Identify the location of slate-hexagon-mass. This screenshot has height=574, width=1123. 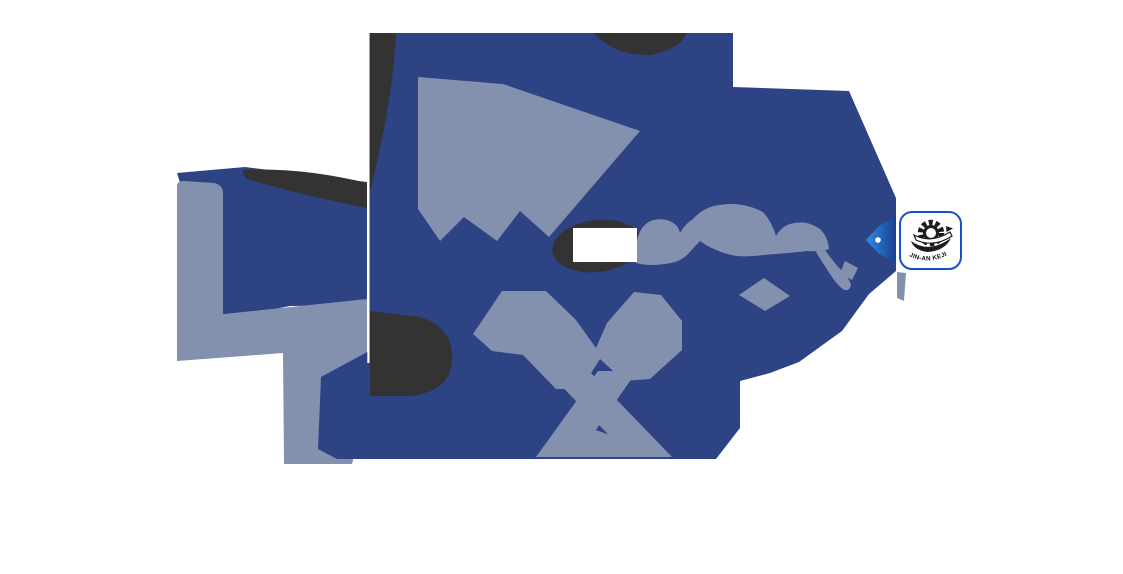
(577, 340).